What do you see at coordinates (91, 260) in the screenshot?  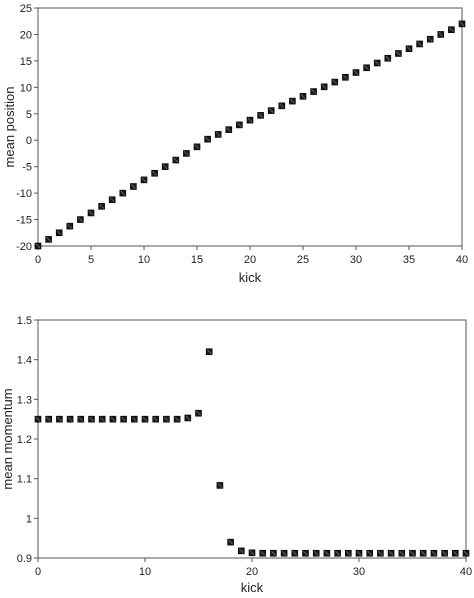 I see `x-tick-label: 5` at bounding box center [91, 260].